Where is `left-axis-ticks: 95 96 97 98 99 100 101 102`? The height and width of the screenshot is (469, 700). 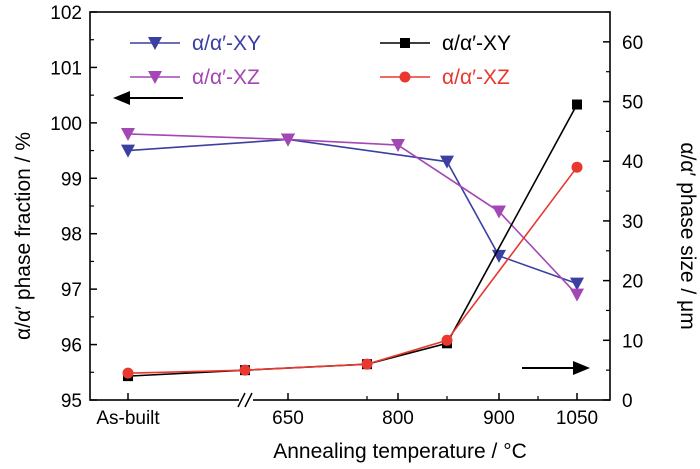
left-axis-ticks: 95 96 97 98 99 100 101 102 is located at coordinates (73, 207).